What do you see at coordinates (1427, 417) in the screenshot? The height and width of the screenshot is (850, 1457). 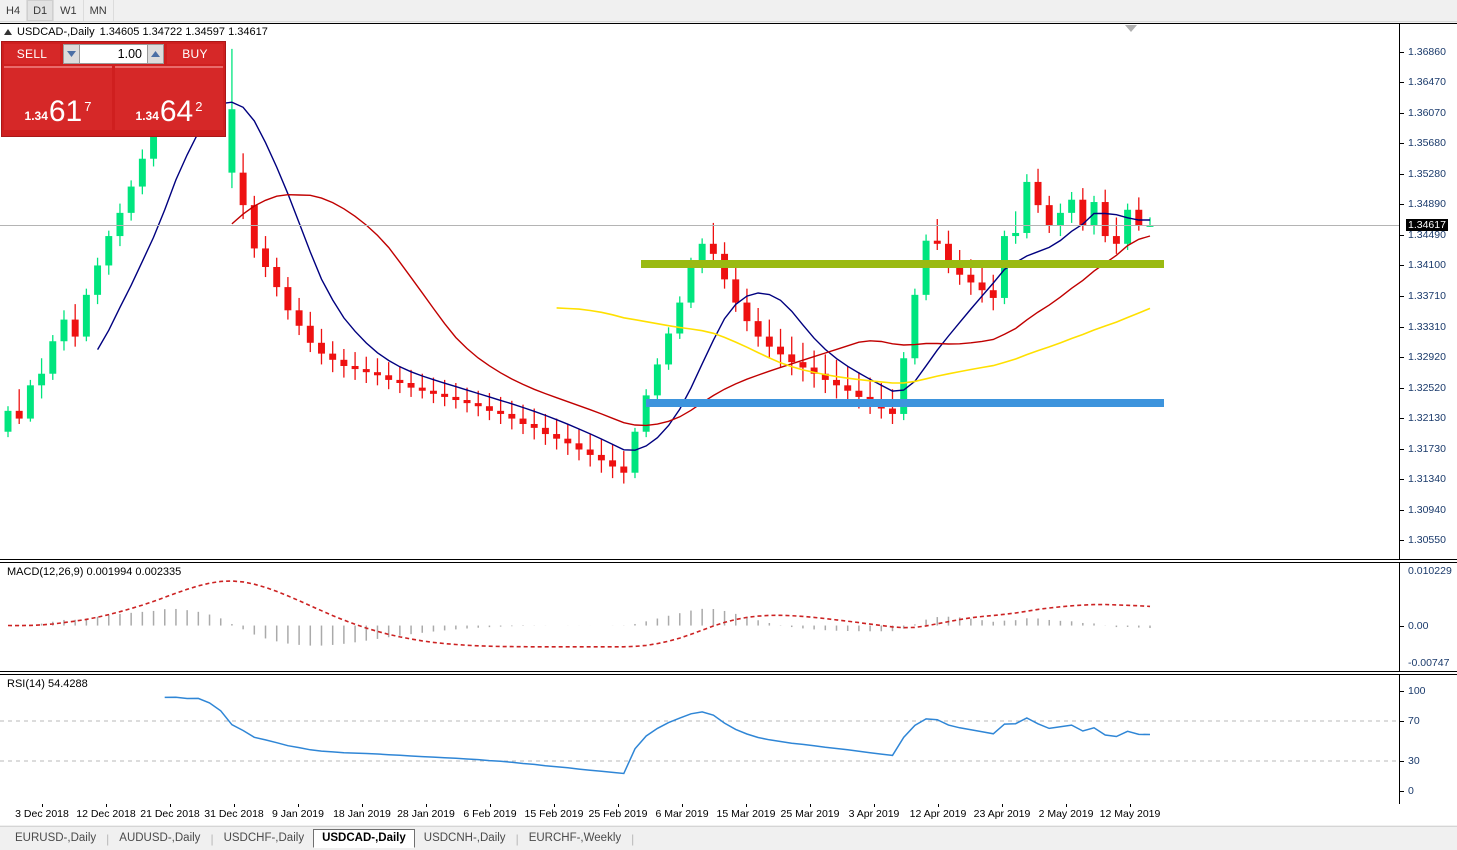 I see `price-axis-label: 1.32130` at bounding box center [1427, 417].